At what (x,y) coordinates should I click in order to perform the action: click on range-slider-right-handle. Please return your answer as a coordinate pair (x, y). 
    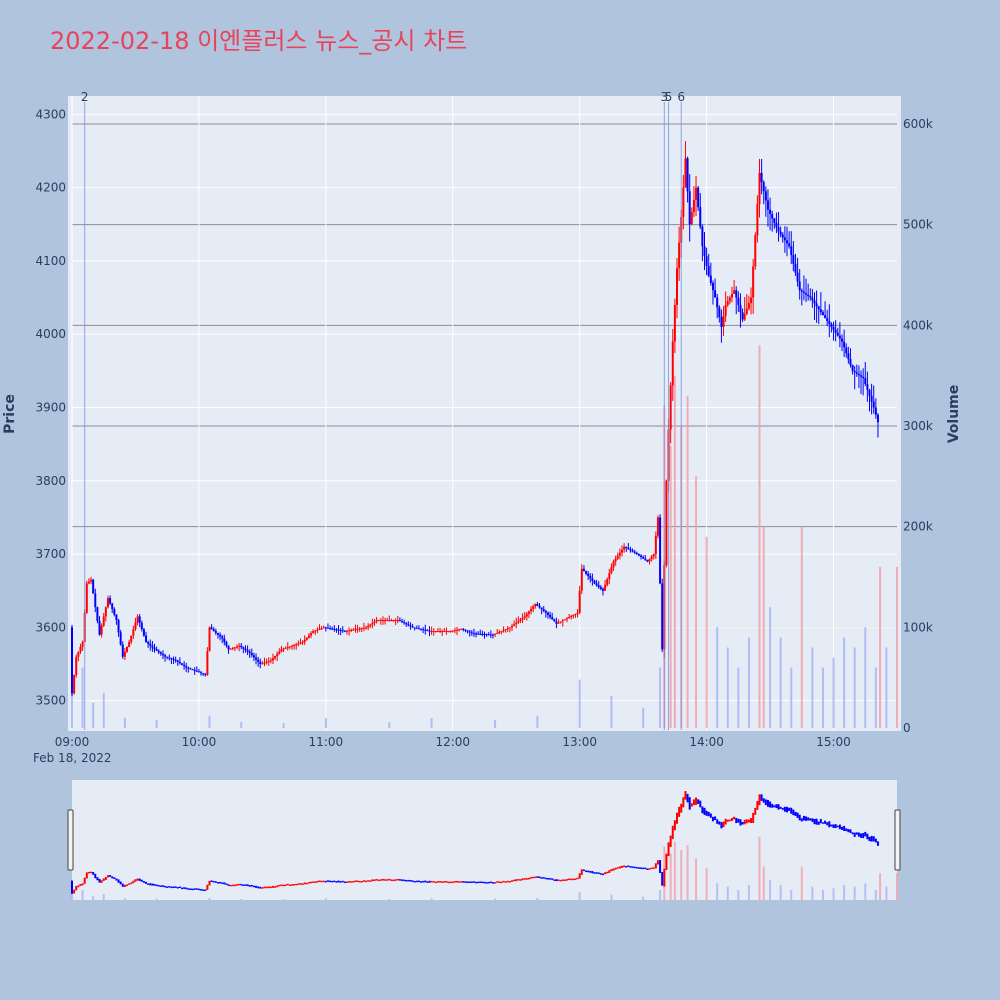
    Looking at the image, I should click on (897, 840).